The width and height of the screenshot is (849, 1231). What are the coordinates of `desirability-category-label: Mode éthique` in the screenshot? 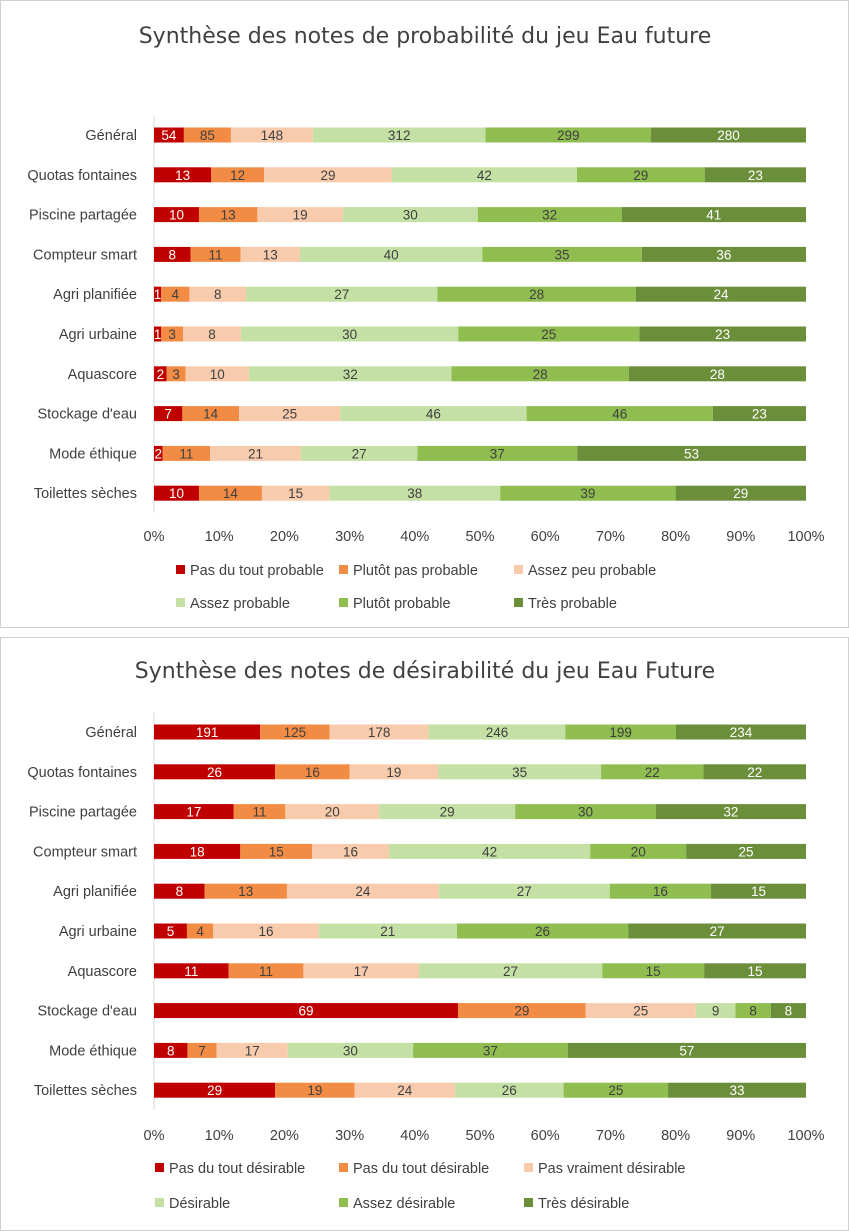 It's located at (93, 1051).